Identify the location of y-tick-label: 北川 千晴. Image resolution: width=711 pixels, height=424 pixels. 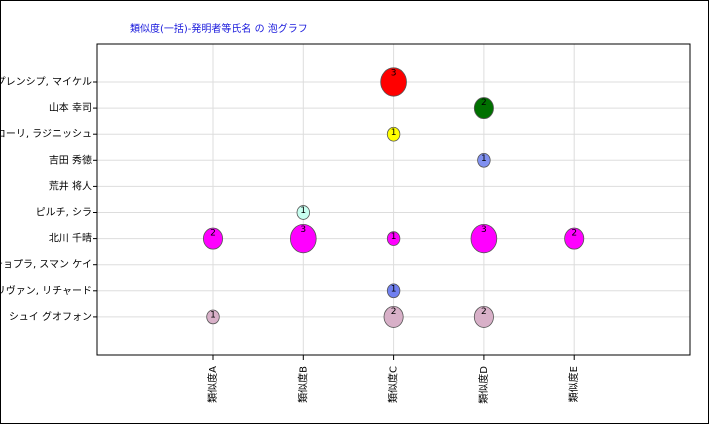
(70, 238).